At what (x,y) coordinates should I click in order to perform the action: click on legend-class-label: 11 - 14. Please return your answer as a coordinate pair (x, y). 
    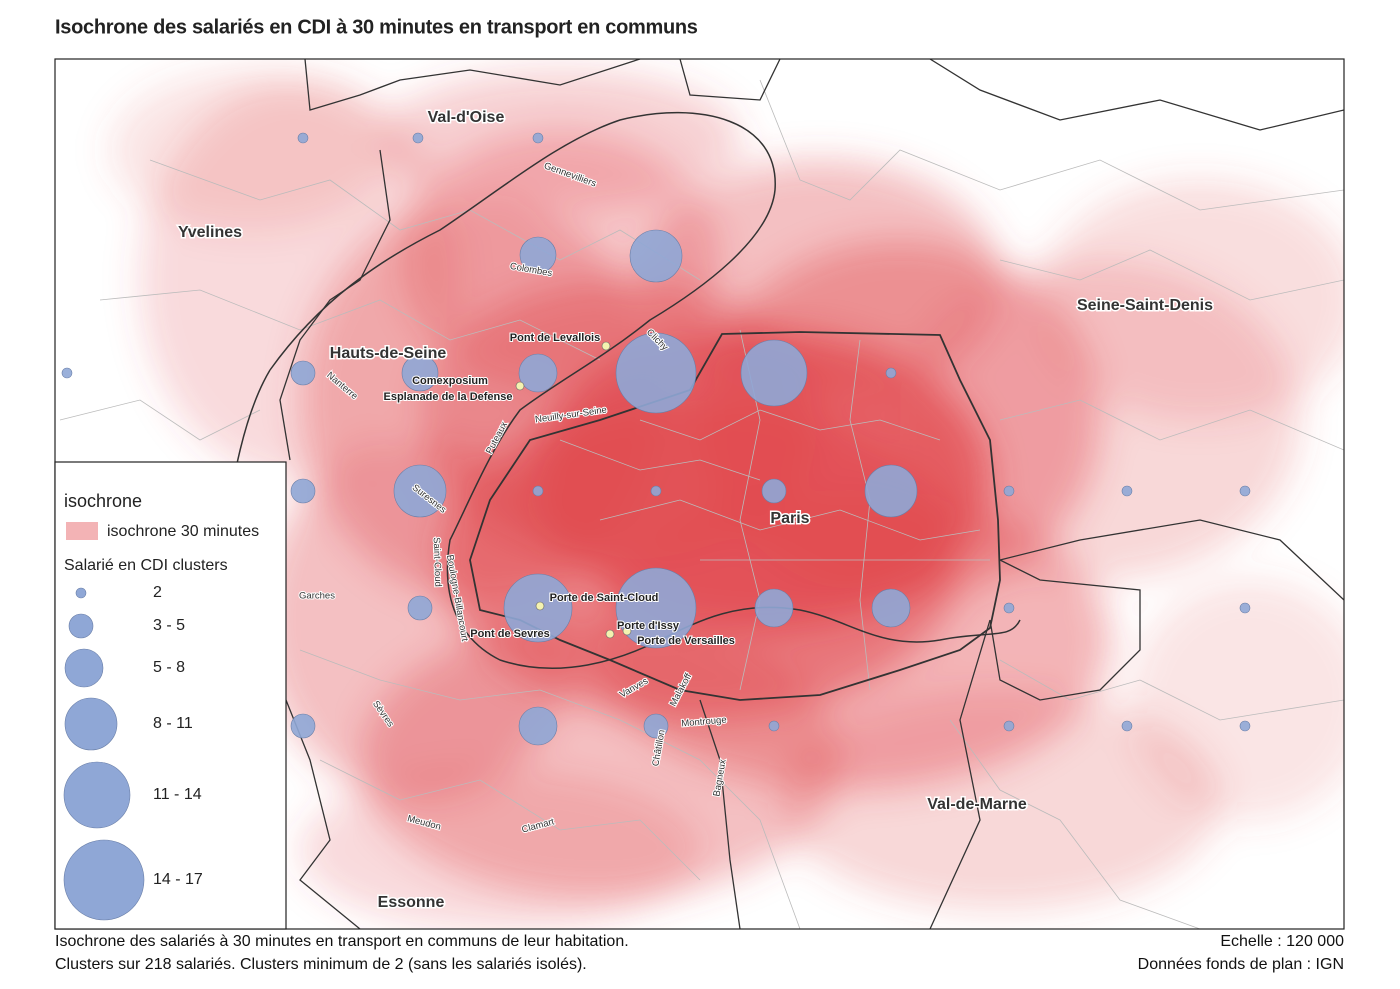
    Looking at the image, I should click on (177, 794).